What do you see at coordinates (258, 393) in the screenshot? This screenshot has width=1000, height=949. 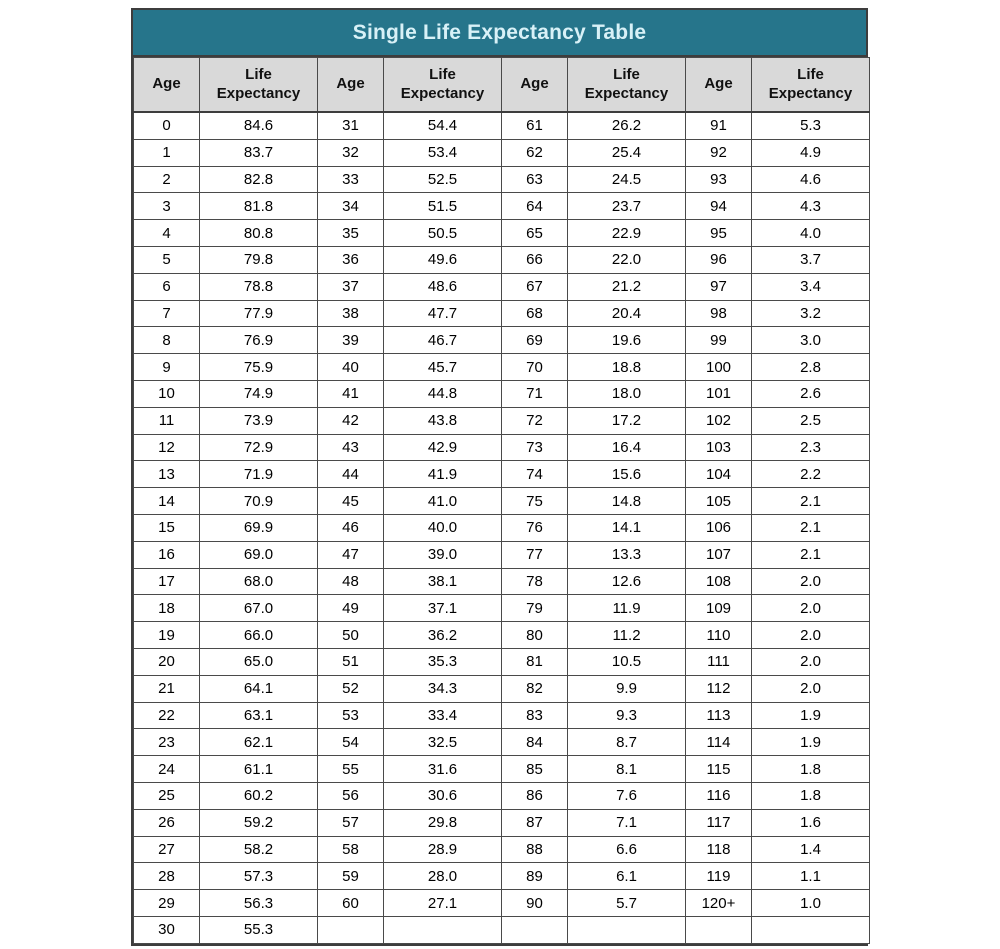 I see `life-expectancy-cell: 74.9` at bounding box center [258, 393].